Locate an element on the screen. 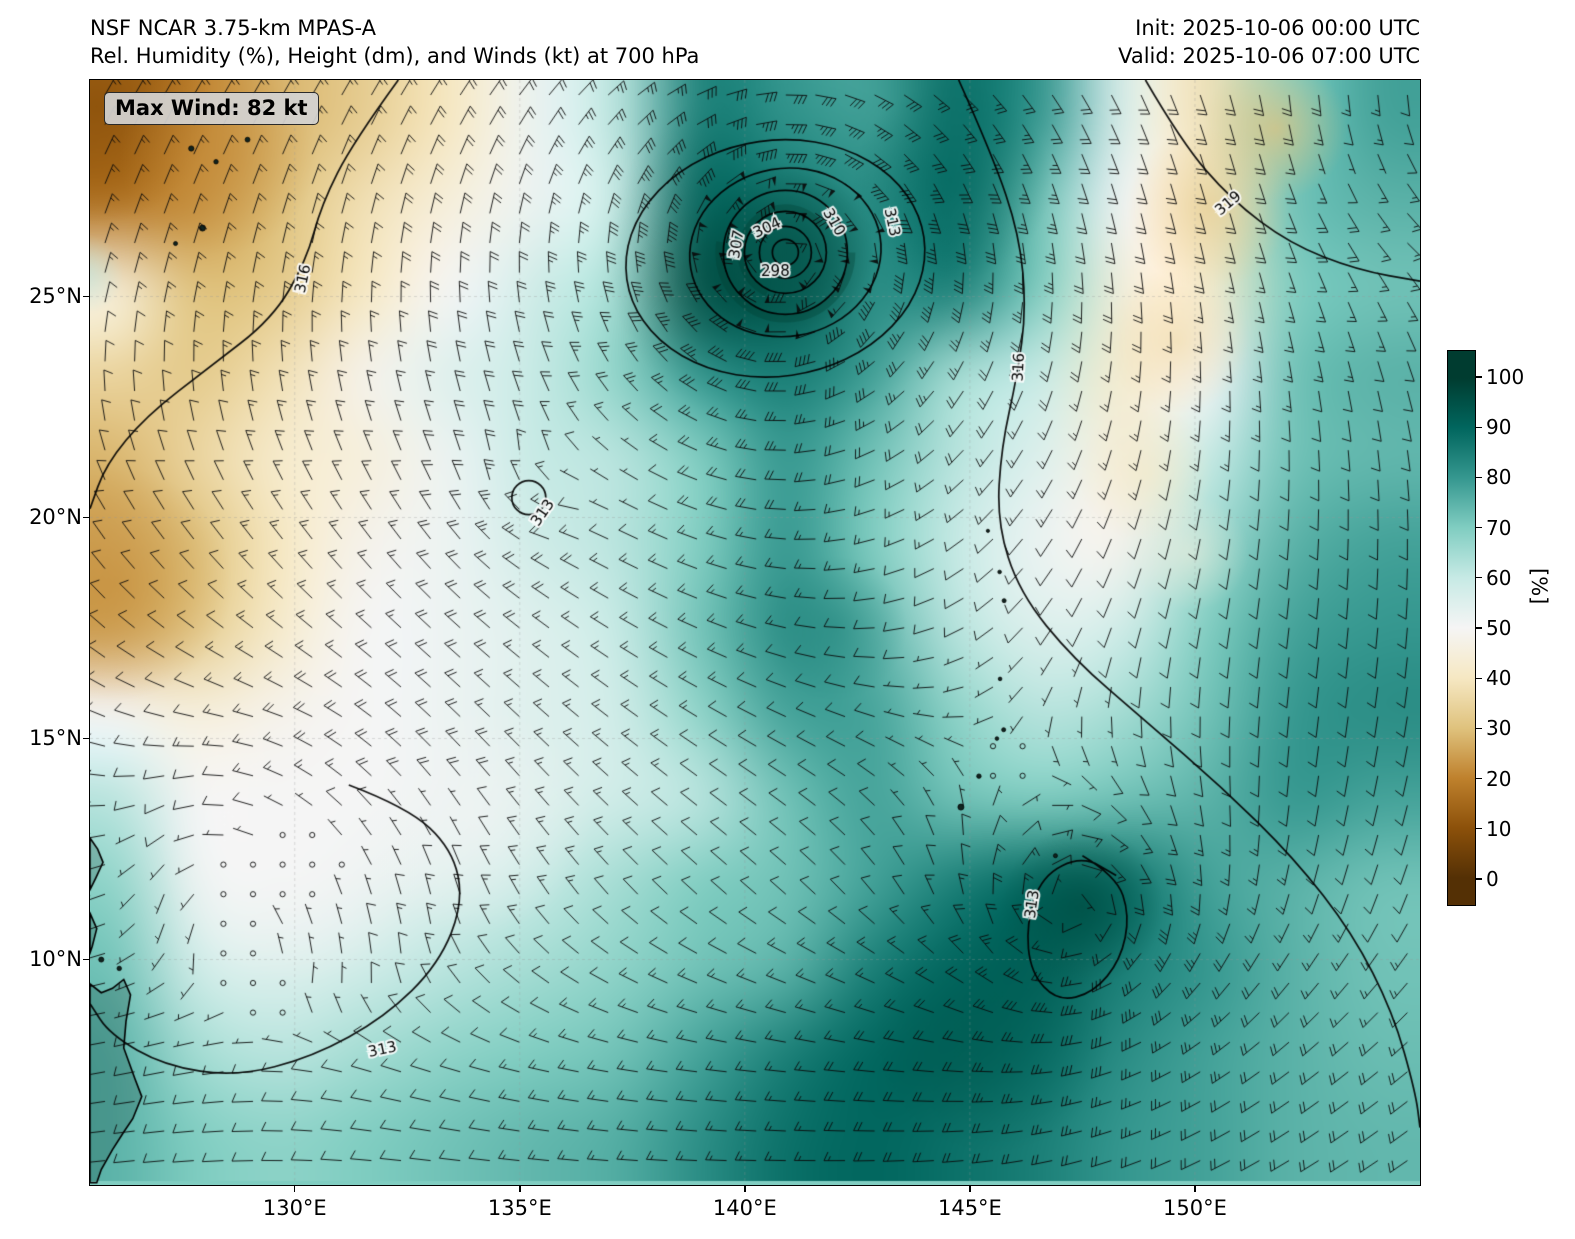  colorbar-tick-label: 30 is located at coordinates (1499, 728).